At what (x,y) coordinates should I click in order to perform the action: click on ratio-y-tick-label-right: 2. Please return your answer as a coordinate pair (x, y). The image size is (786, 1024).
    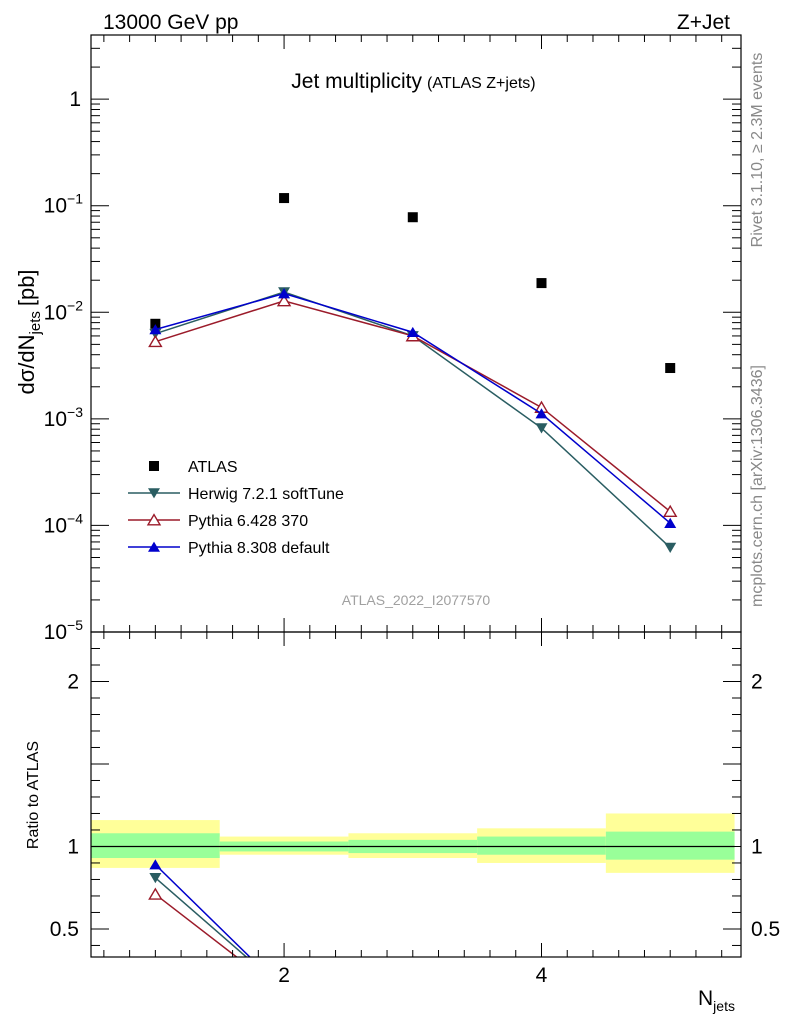
    Looking at the image, I should click on (757, 681).